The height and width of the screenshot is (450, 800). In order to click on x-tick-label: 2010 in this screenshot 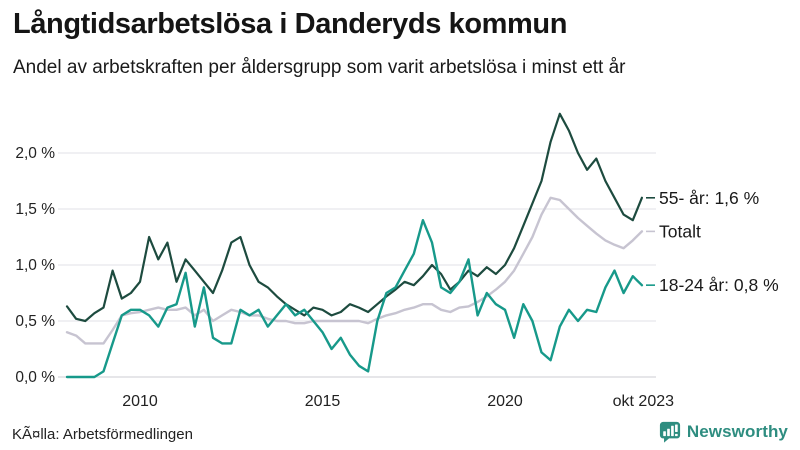, I will do `click(140, 401)`.